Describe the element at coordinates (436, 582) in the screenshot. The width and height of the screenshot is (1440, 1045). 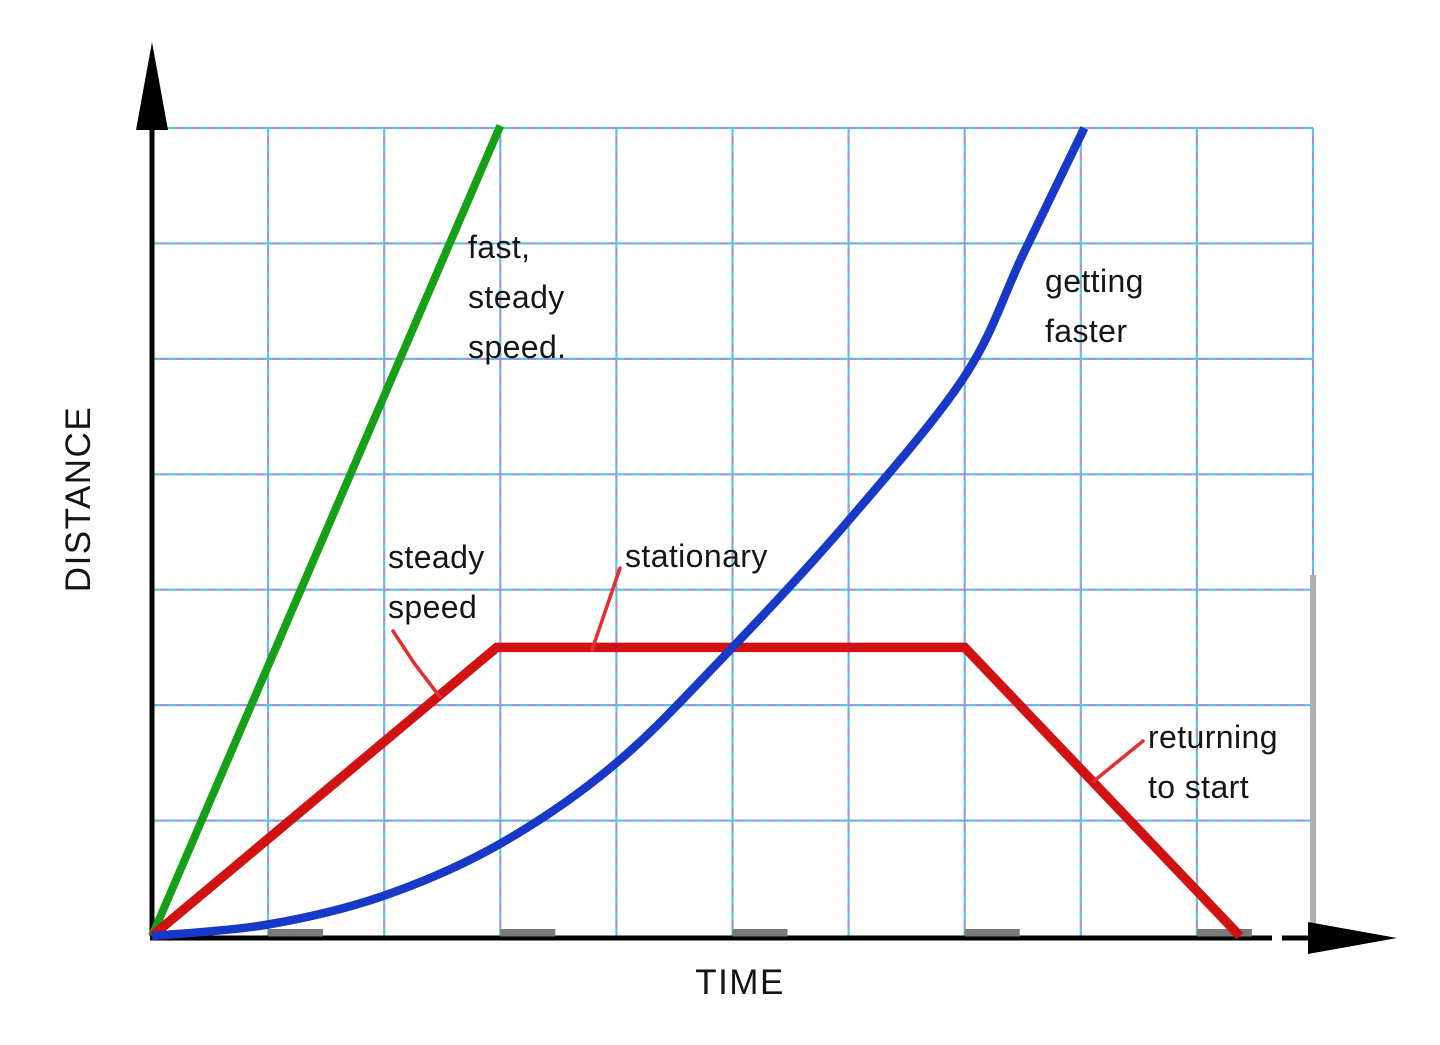
I see `annotation-steady-speed: steady speed` at that location.